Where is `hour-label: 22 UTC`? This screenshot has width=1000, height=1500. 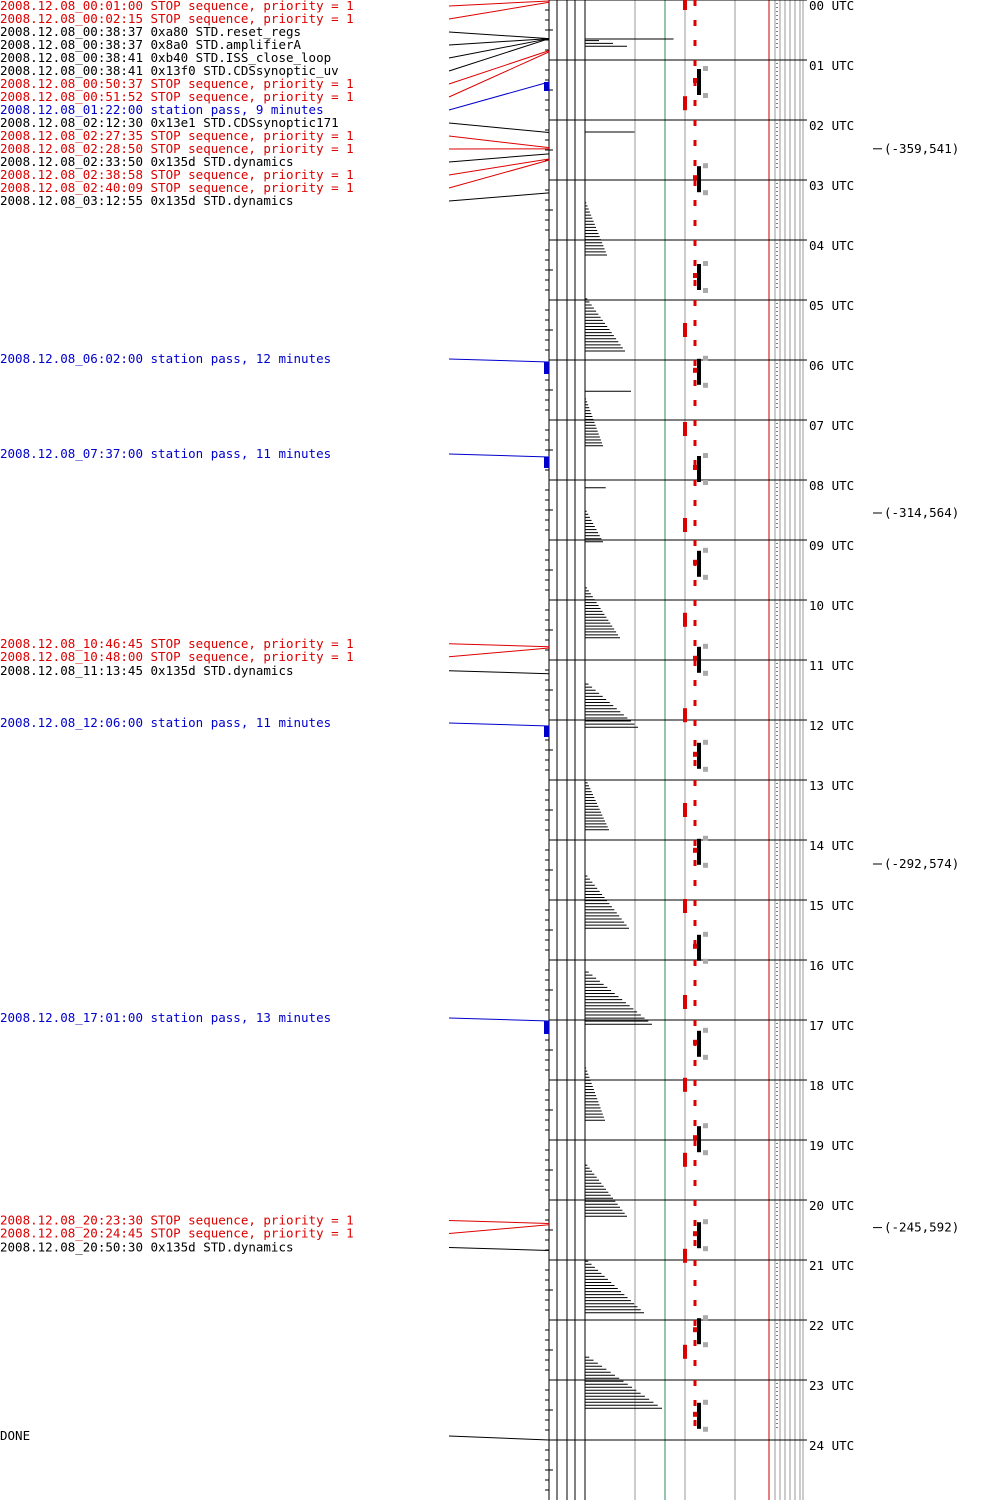
hour-label: 22 UTC is located at coordinates (831, 1325).